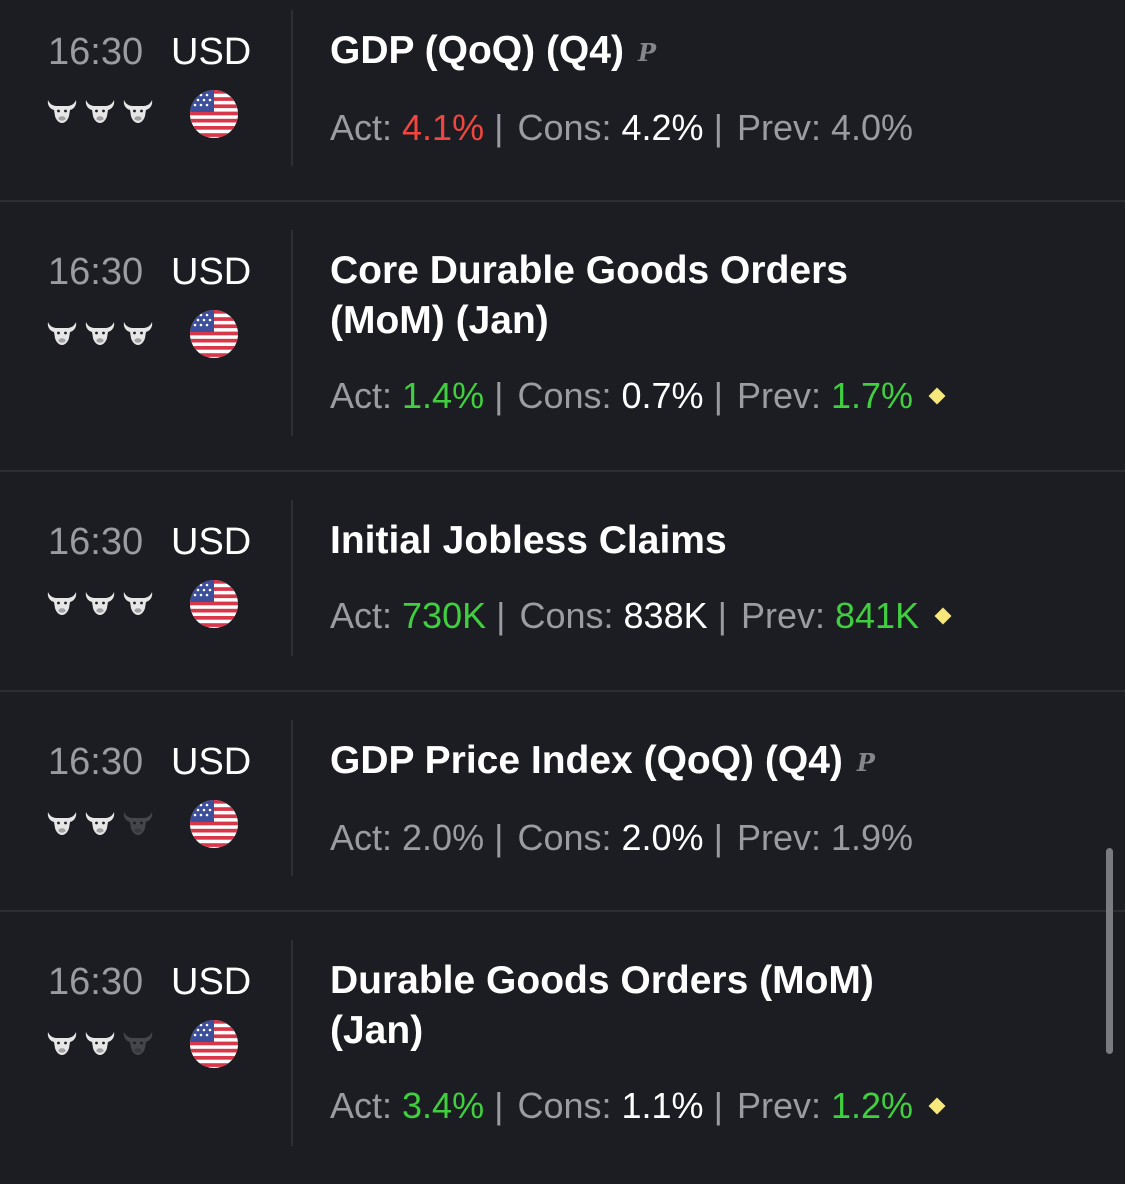 The height and width of the screenshot is (1184, 1125). I want to click on event-stats: Act: 730K | Cons: 838K | Prev: 841K, so click(712, 616).